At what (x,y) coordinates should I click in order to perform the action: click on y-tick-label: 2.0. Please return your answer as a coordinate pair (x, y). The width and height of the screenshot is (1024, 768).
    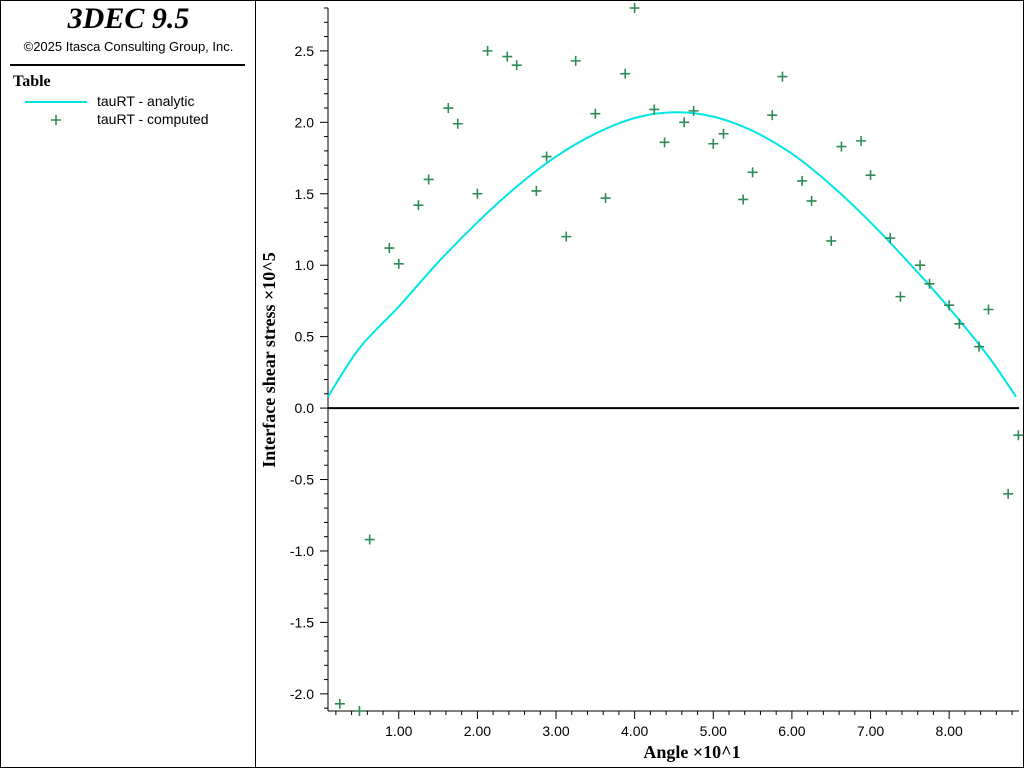
    Looking at the image, I should click on (305, 122).